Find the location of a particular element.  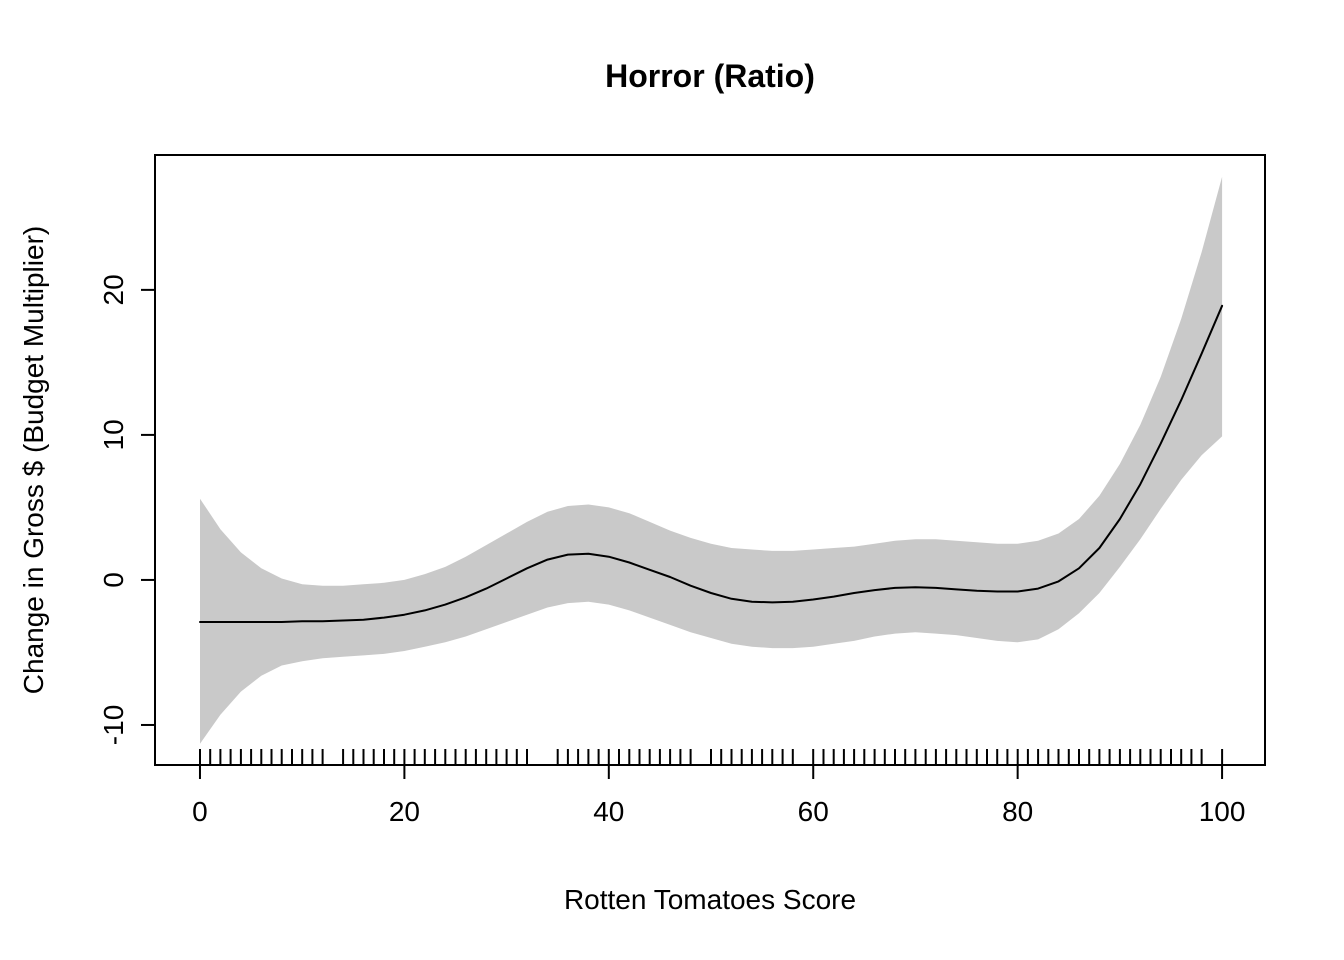

x-tick-label: 80 is located at coordinates (1017, 811).